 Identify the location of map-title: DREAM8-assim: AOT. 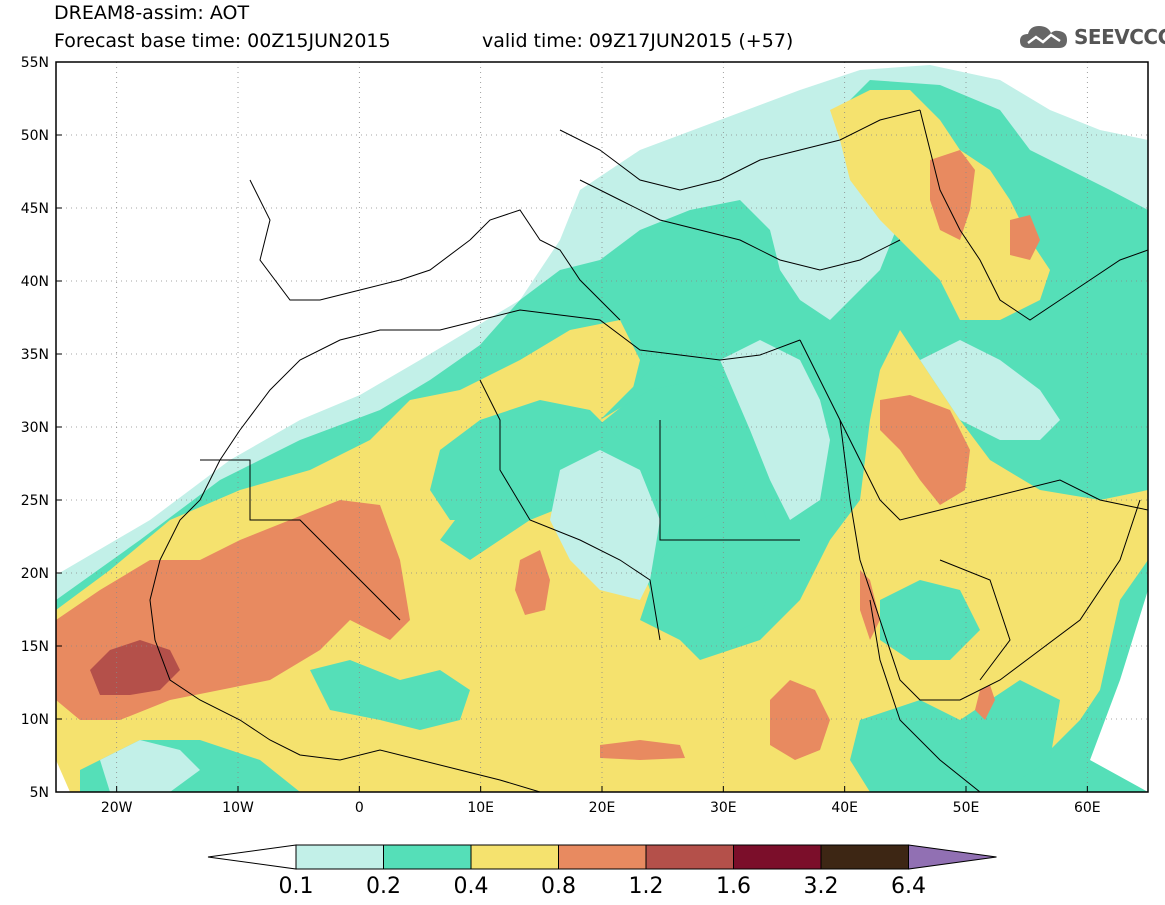
(152, 13).